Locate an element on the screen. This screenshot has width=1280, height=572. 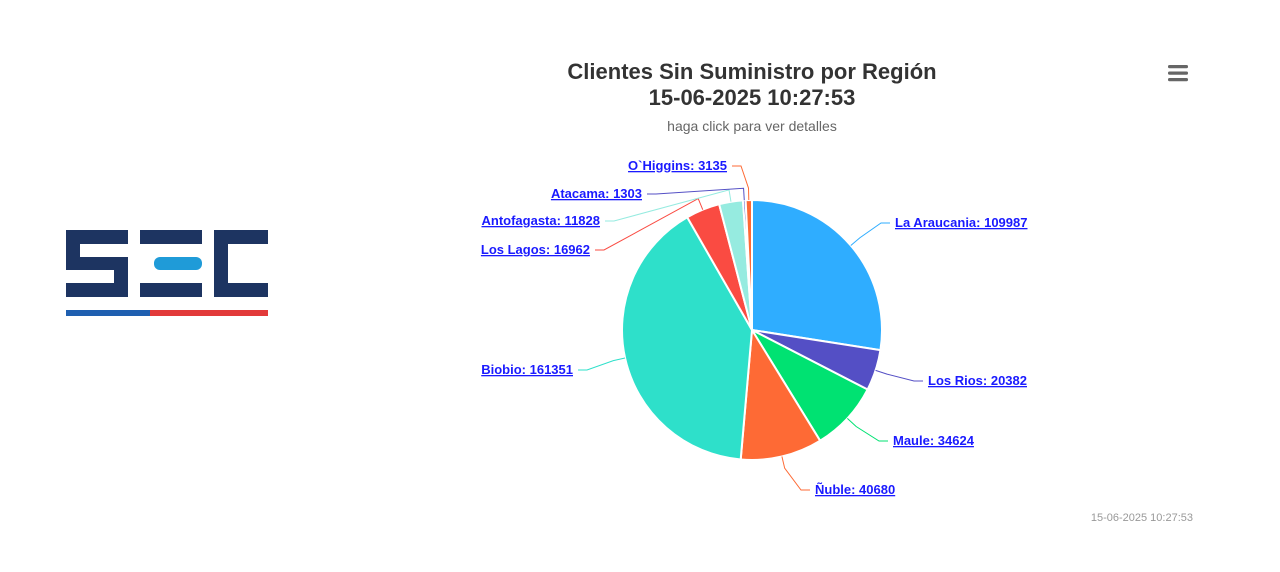
data-label-nuble: Ñuble: 40680 is located at coordinates (855, 489).